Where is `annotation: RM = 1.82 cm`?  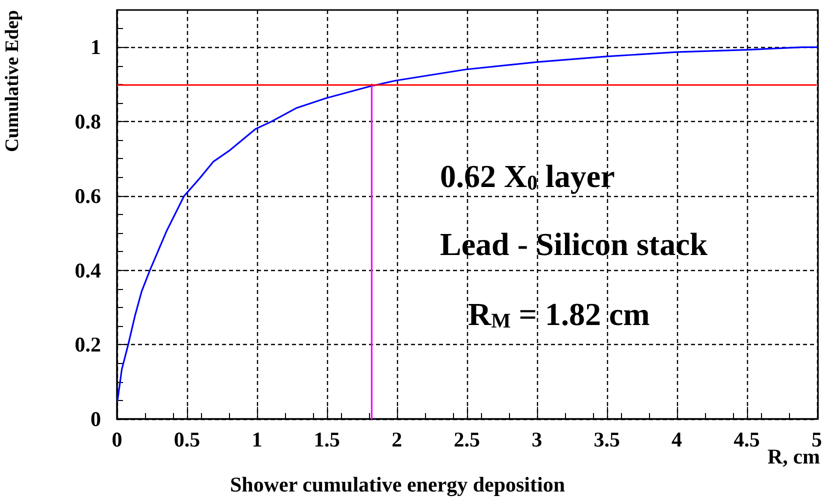
annotation: RM = 1.82 cm is located at coordinates (559, 314).